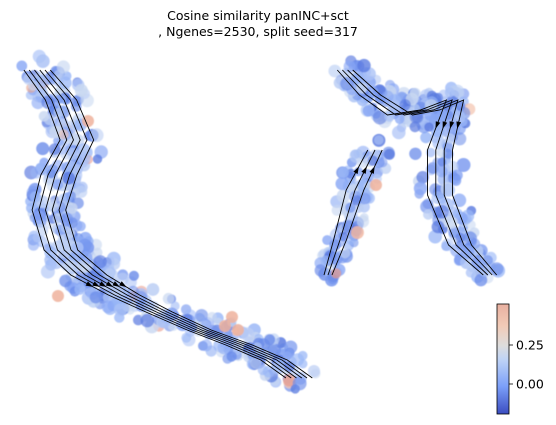 This screenshot has width=556, height=425. I want to click on chart-title-line-2: , Ngenes=2530, split seed=317, so click(258, 31).